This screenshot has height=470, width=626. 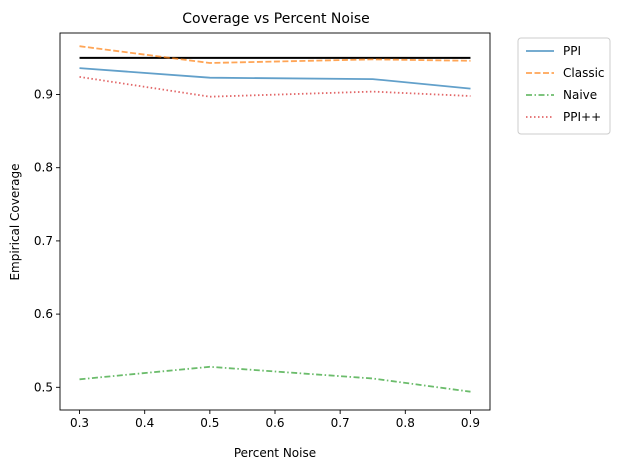 What do you see at coordinates (580, 95) in the screenshot?
I see `legend-label: Naive` at bounding box center [580, 95].